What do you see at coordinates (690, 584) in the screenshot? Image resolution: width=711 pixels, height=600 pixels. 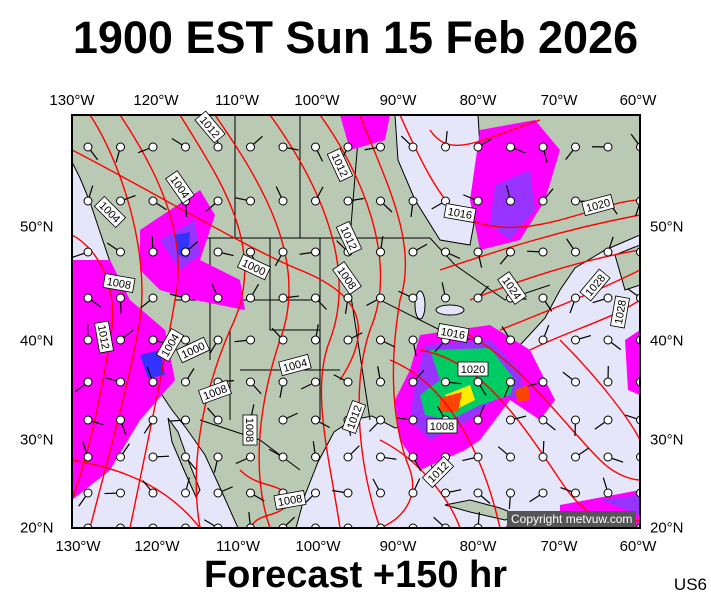 I see `region-code: US6` at bounding box center [690, 584].